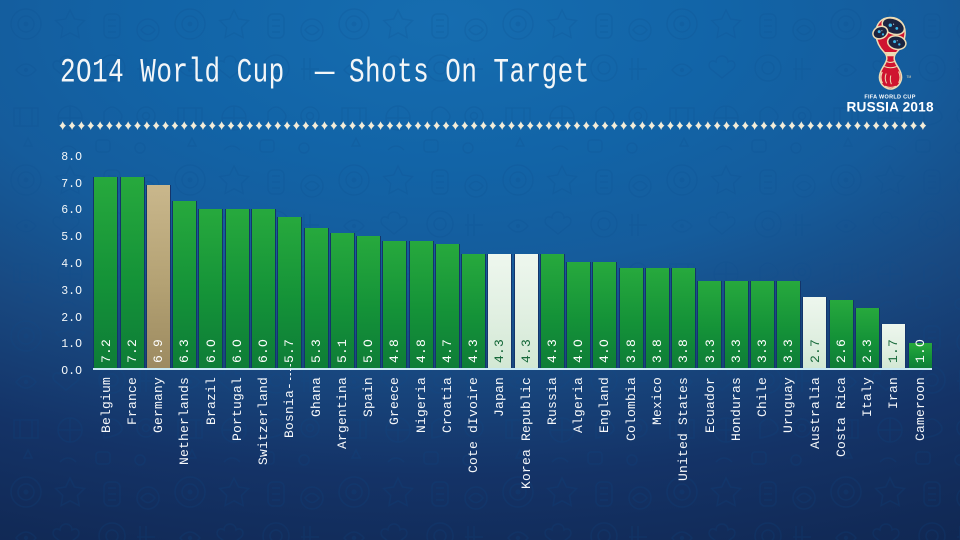  Describe the element at coordinates (909, 77) in the screenshot. I see `svg-text: TM` at that location.